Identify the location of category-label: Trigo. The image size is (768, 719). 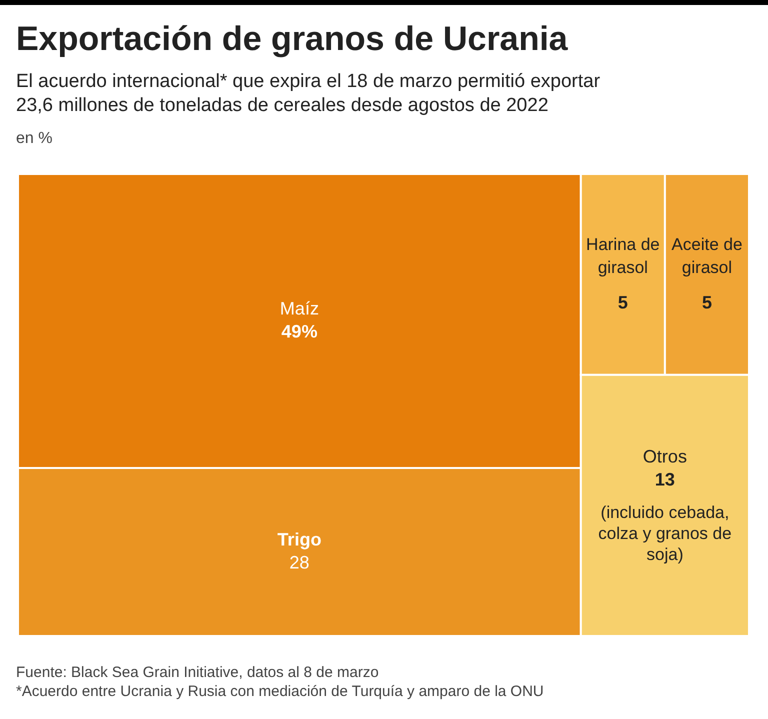
(299, 539).